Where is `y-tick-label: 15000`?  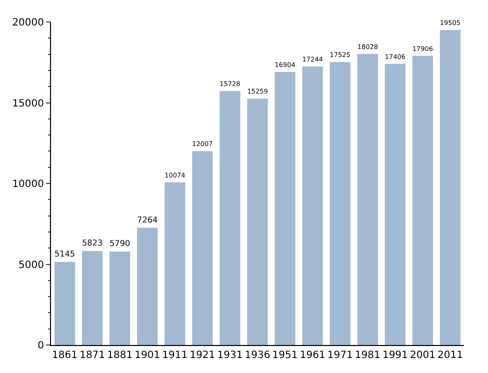 y-tick-label: 15000 is located at coordinates (28, 104).